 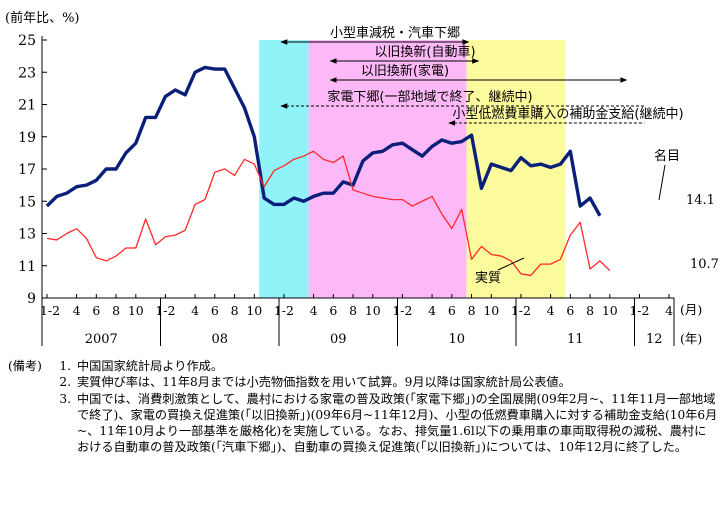 I want to click on policy-label: 小型車減税・汽車下郷, so click(x=395, y=33).